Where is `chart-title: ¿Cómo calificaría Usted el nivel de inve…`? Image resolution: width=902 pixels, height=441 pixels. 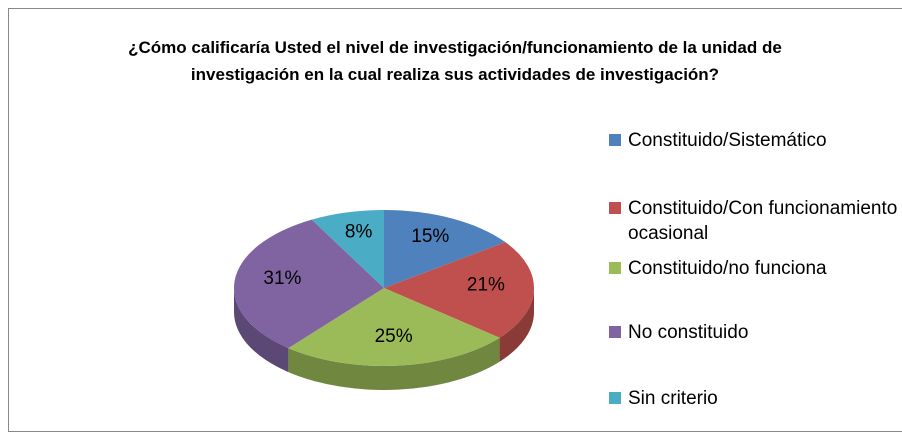 chart-title: ¿Cómo calificaría Usted el nivel de inve… is located at coordinates (455, 61).